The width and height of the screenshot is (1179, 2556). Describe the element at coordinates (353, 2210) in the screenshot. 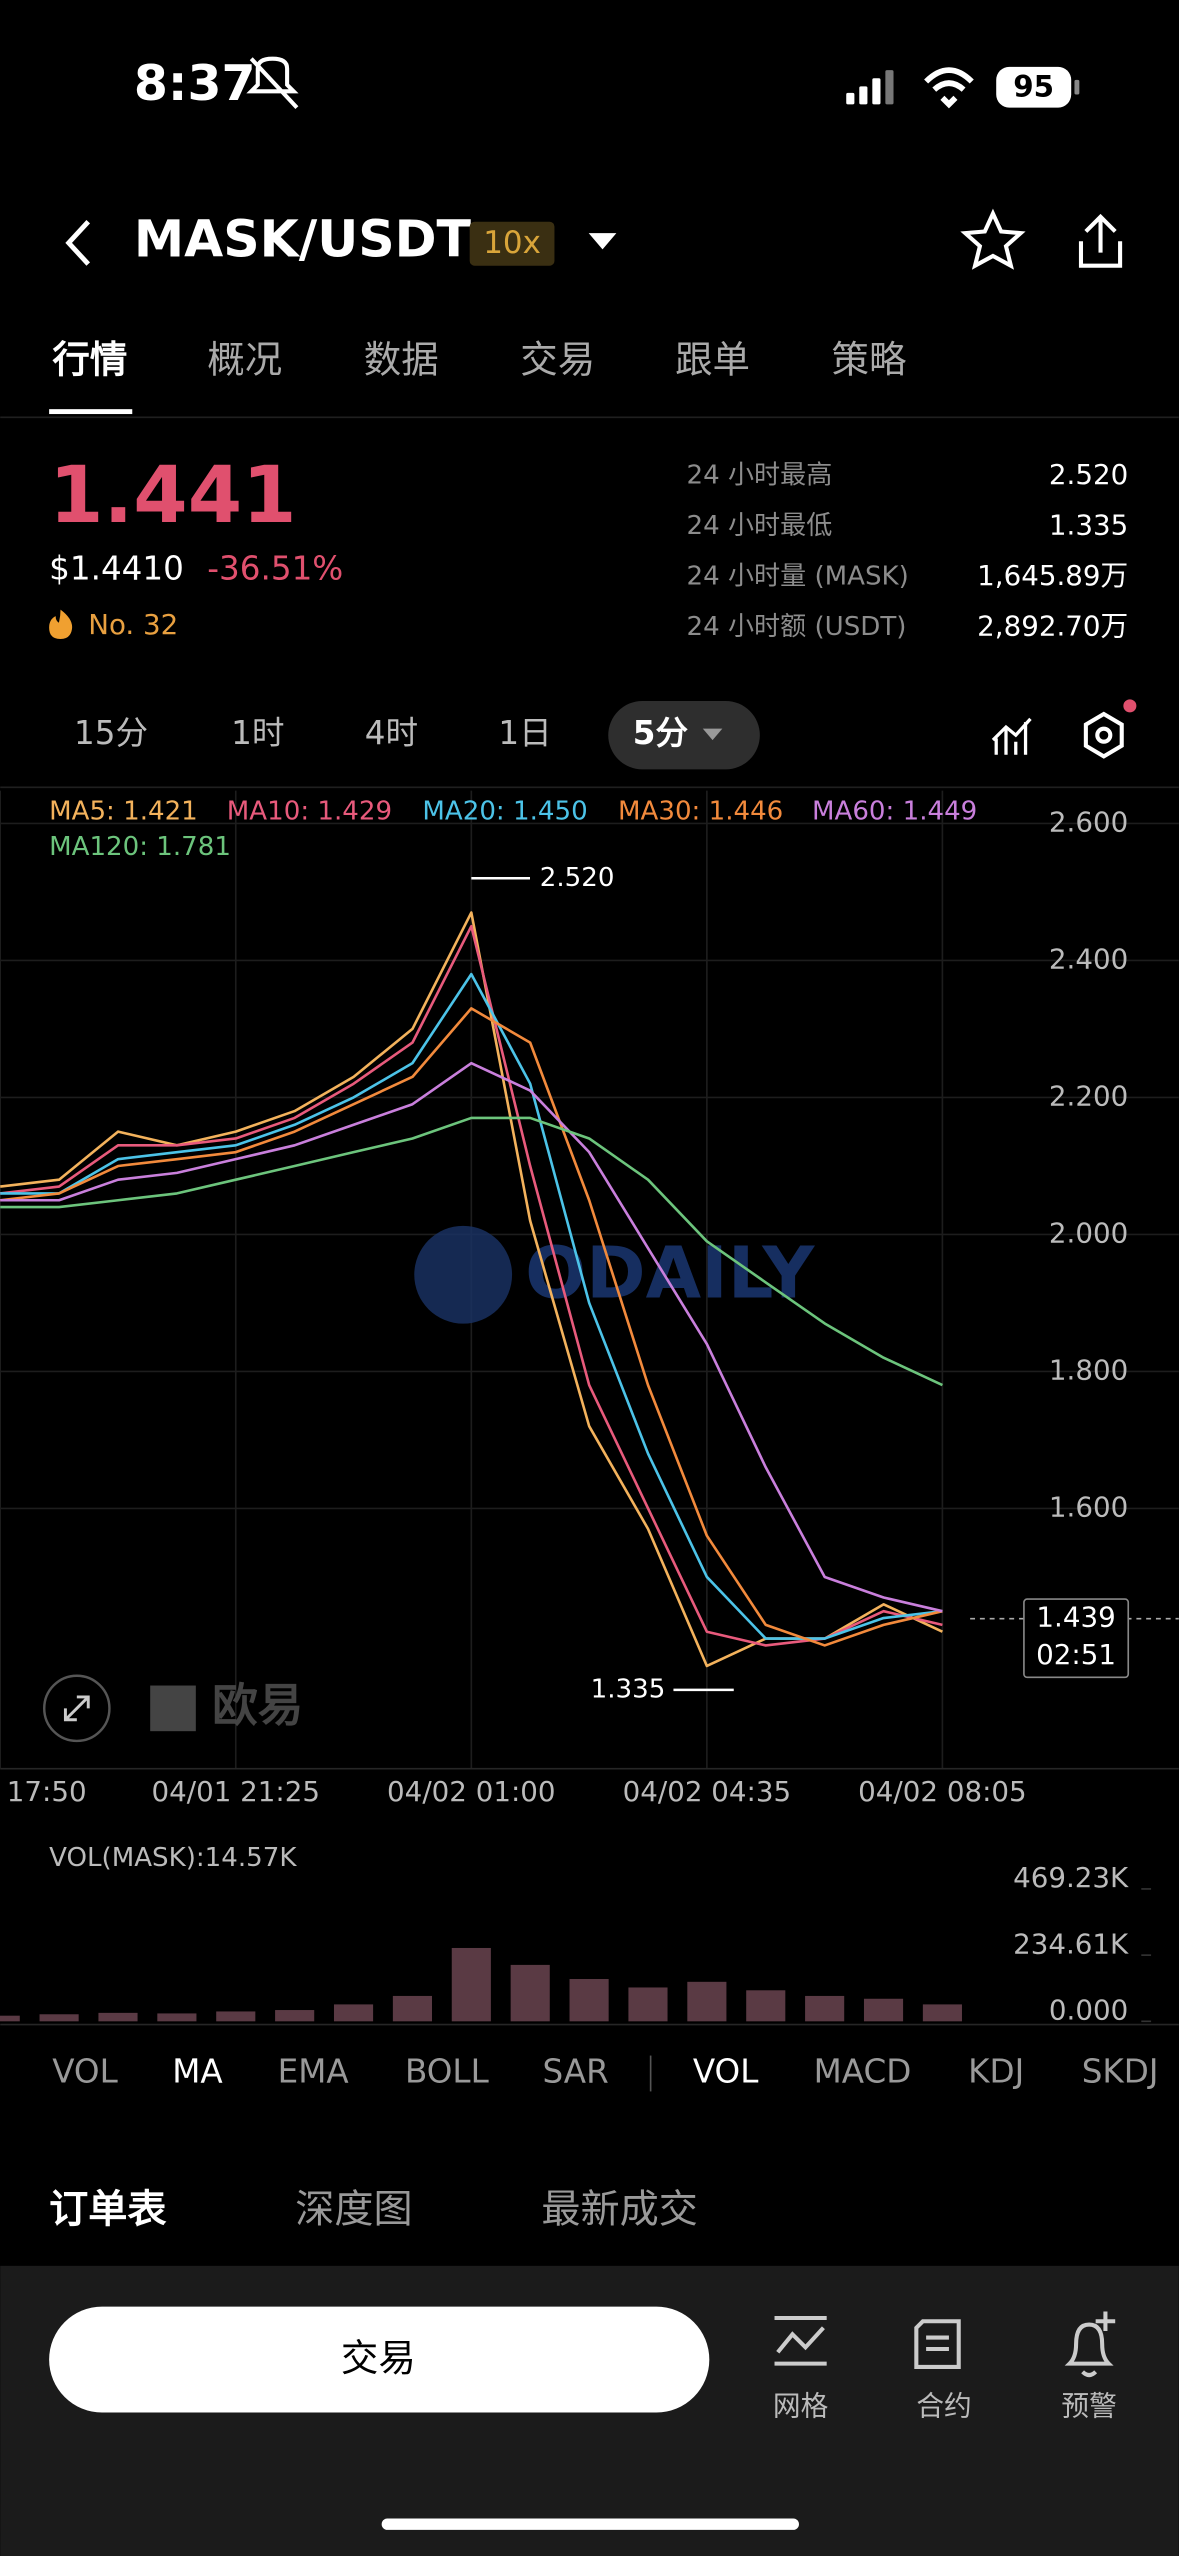

I see `order-tab: 深度图` at that location.